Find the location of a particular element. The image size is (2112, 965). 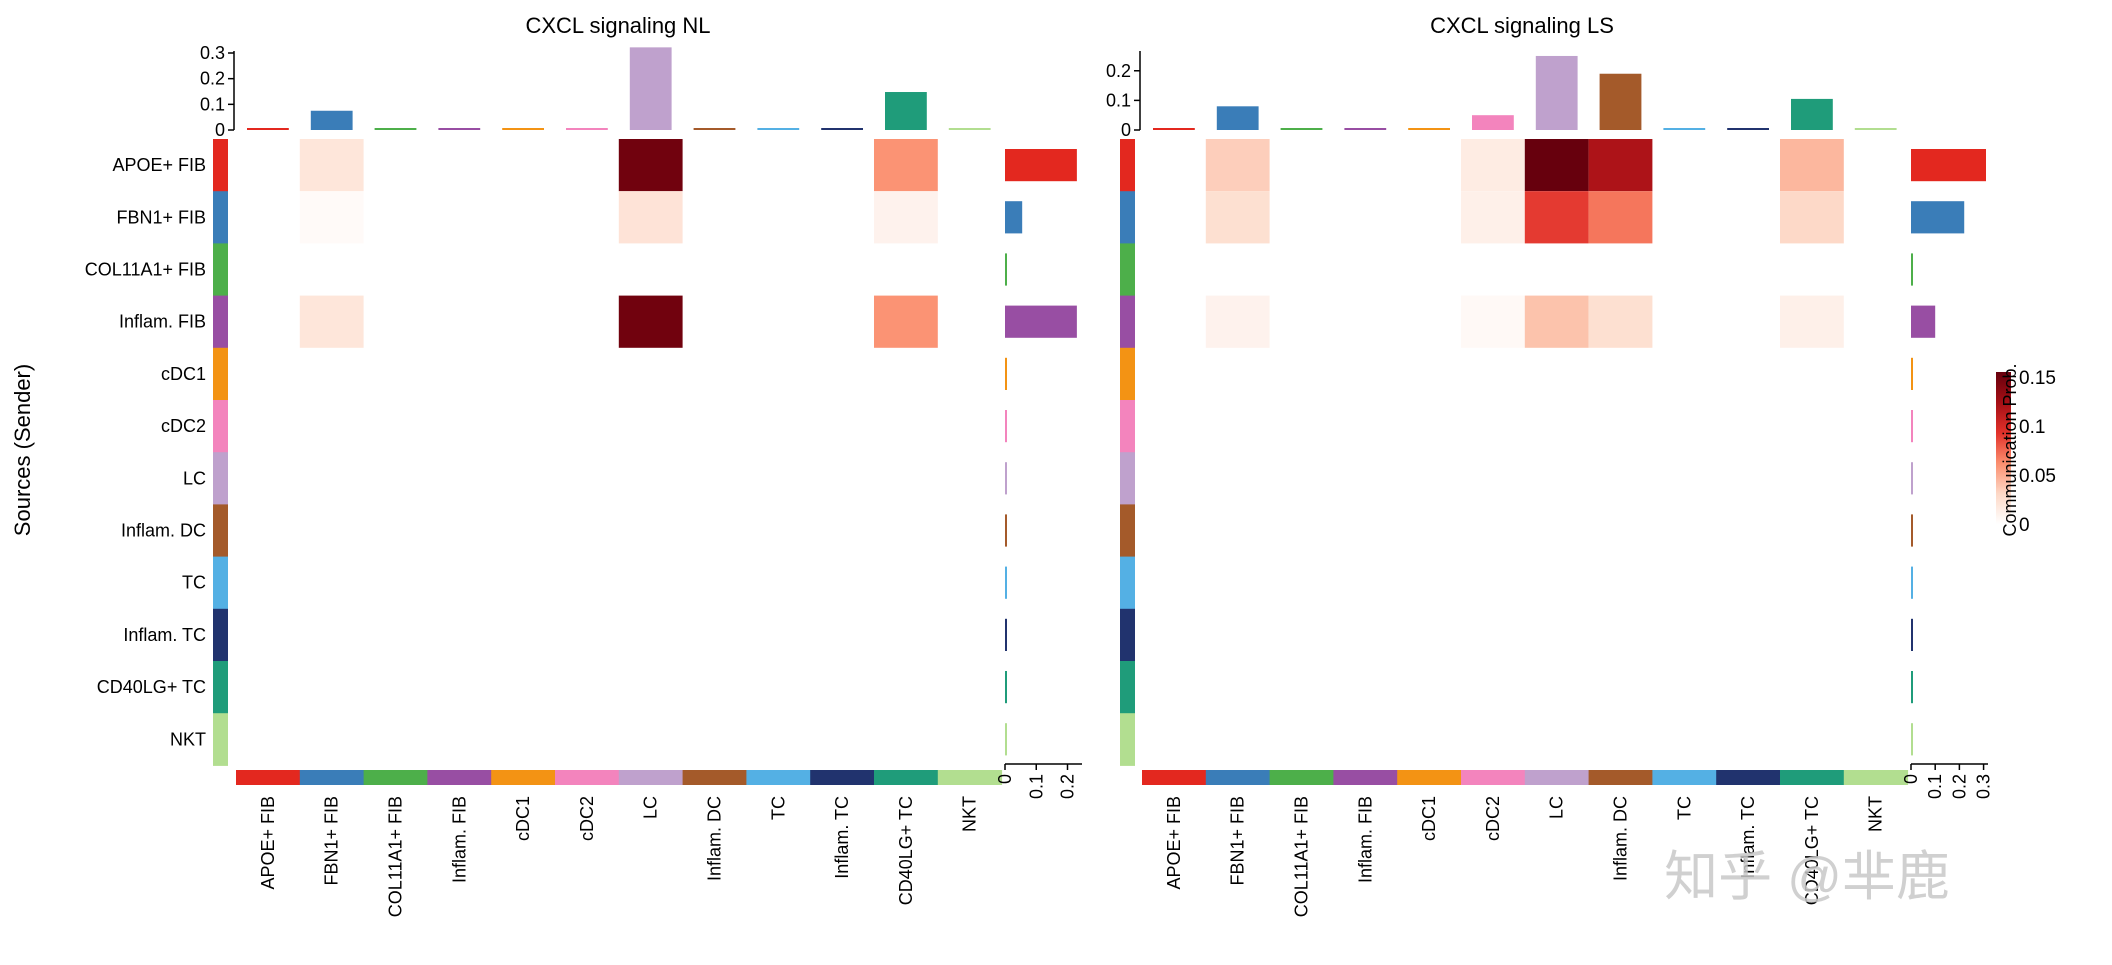

column-label: cDC1 is located at coordinates (1429, 818).